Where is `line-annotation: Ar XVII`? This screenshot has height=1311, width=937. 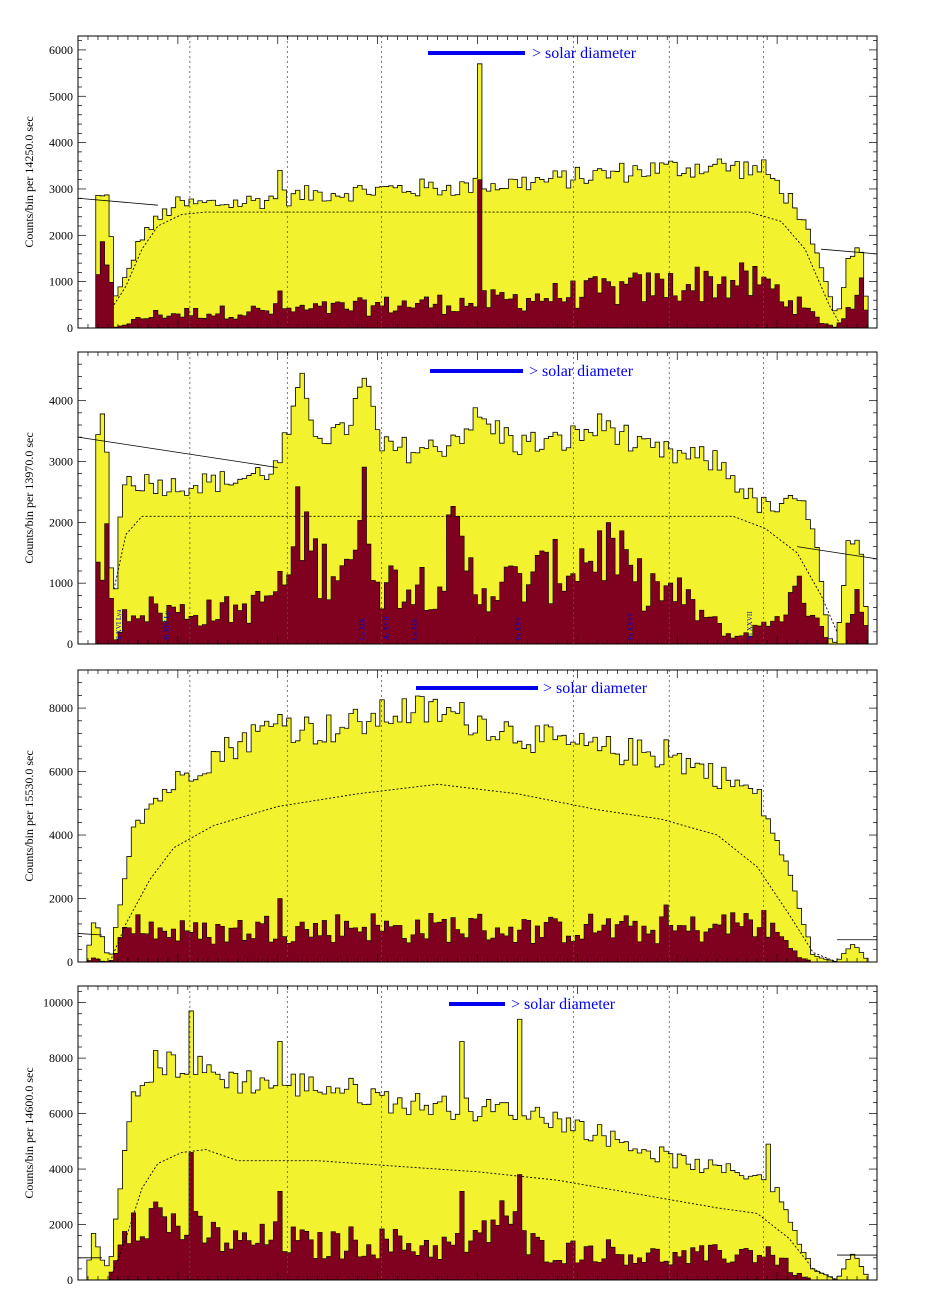
line-annotation: Ar XVII is located at coordinates (387, 627).